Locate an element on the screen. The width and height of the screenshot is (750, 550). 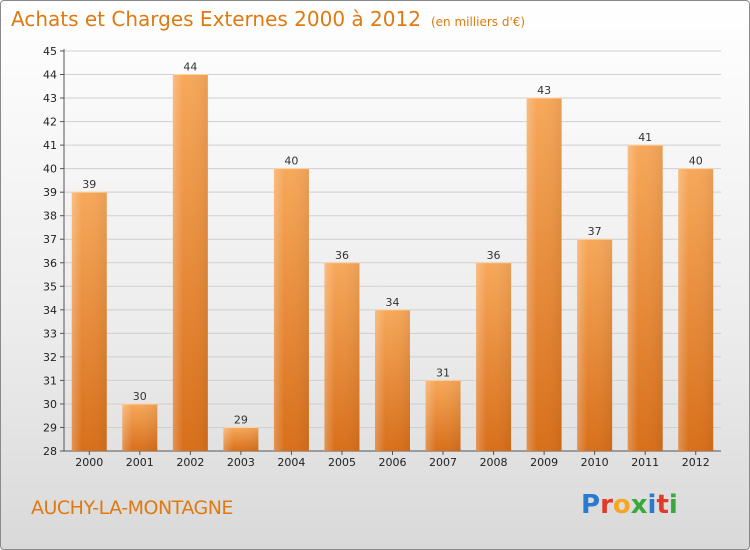
x-tick-label: 2004 is located at coordinates (291, 462).